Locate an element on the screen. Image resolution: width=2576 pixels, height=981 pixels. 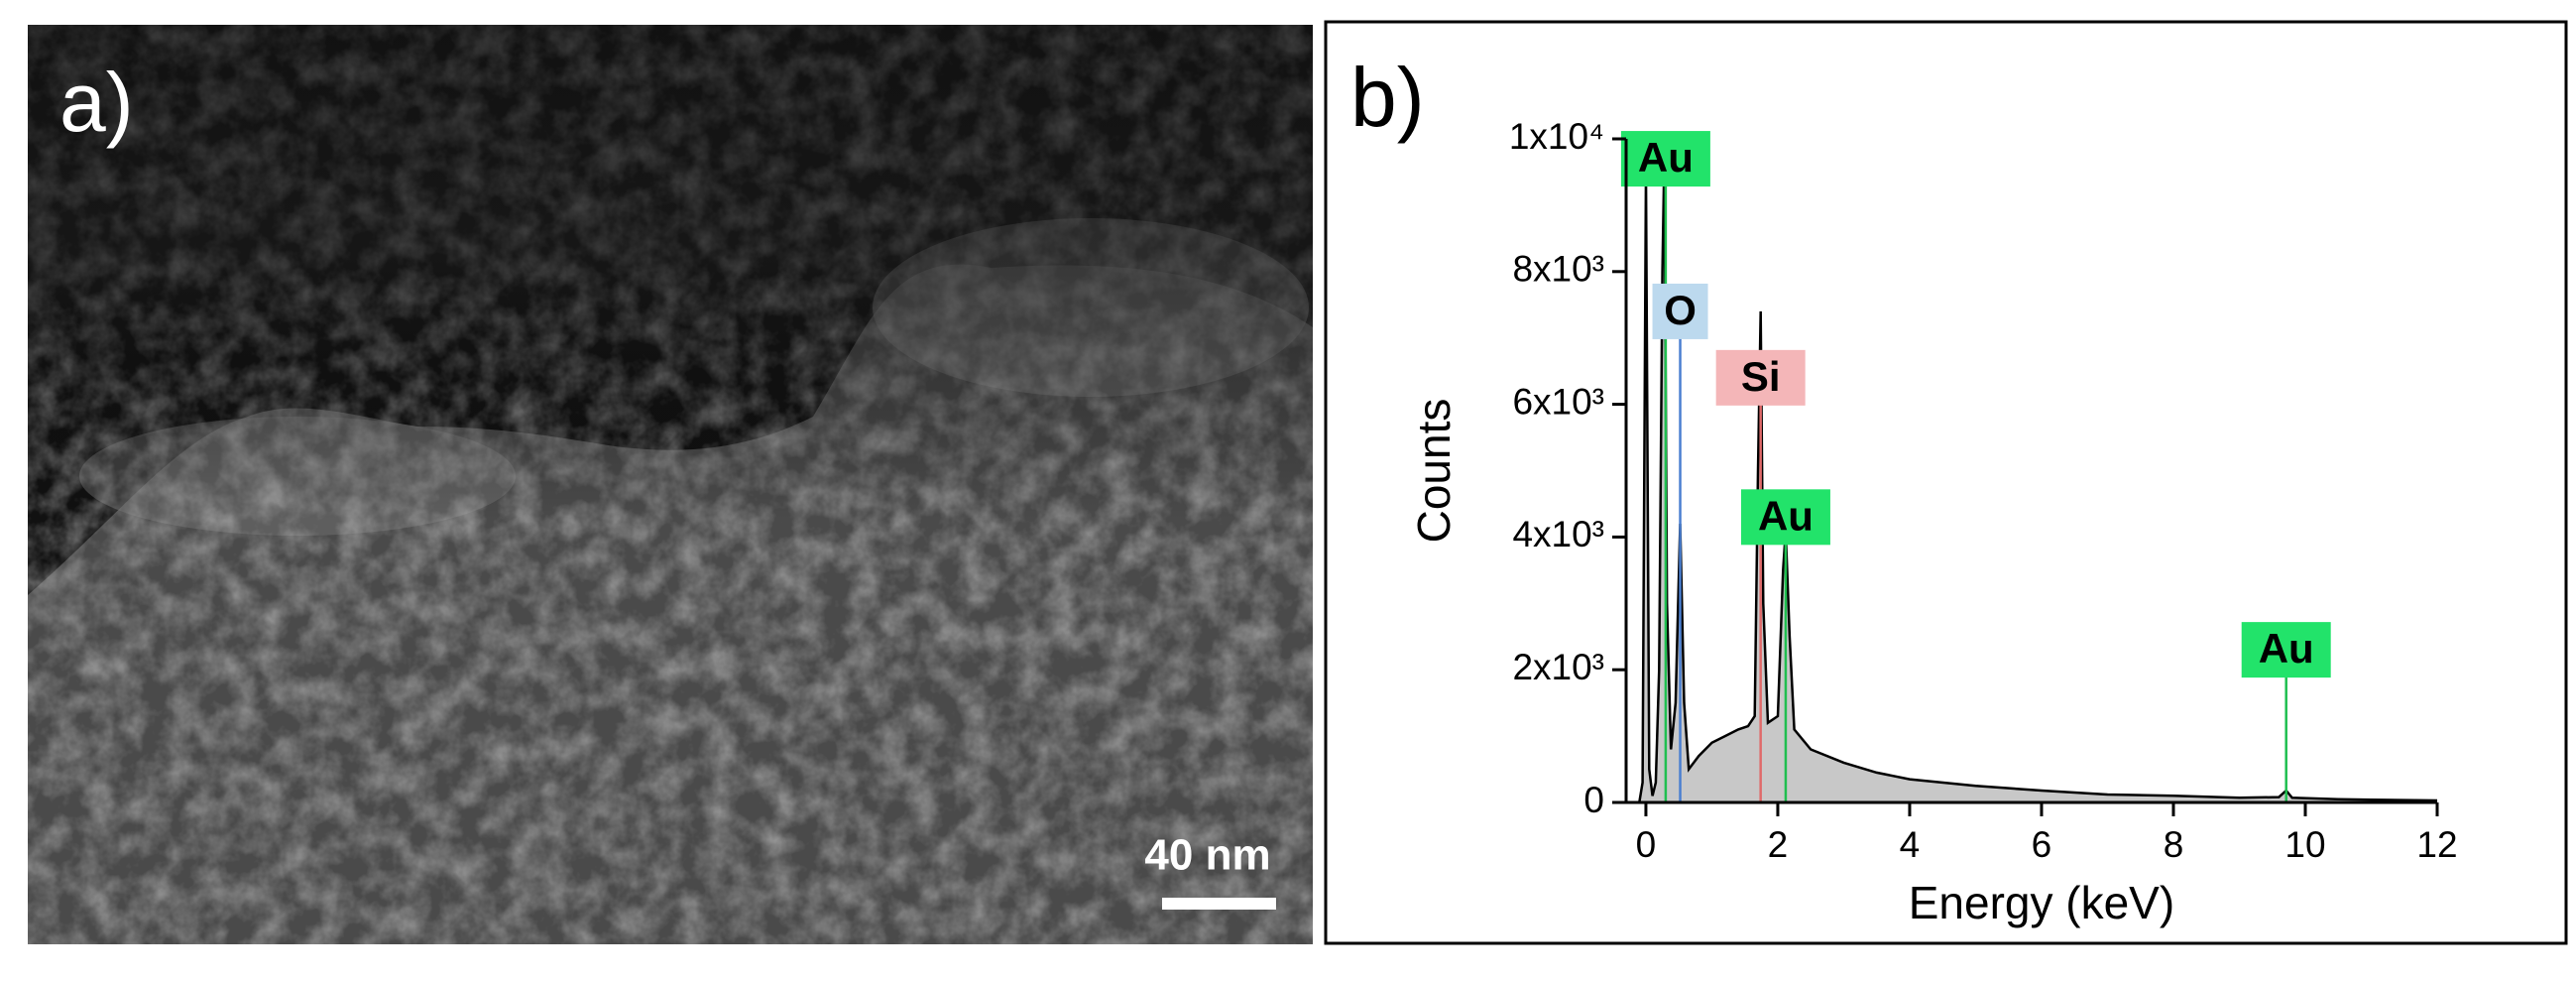
element-label: Si is located at coordinates (1761, 376).